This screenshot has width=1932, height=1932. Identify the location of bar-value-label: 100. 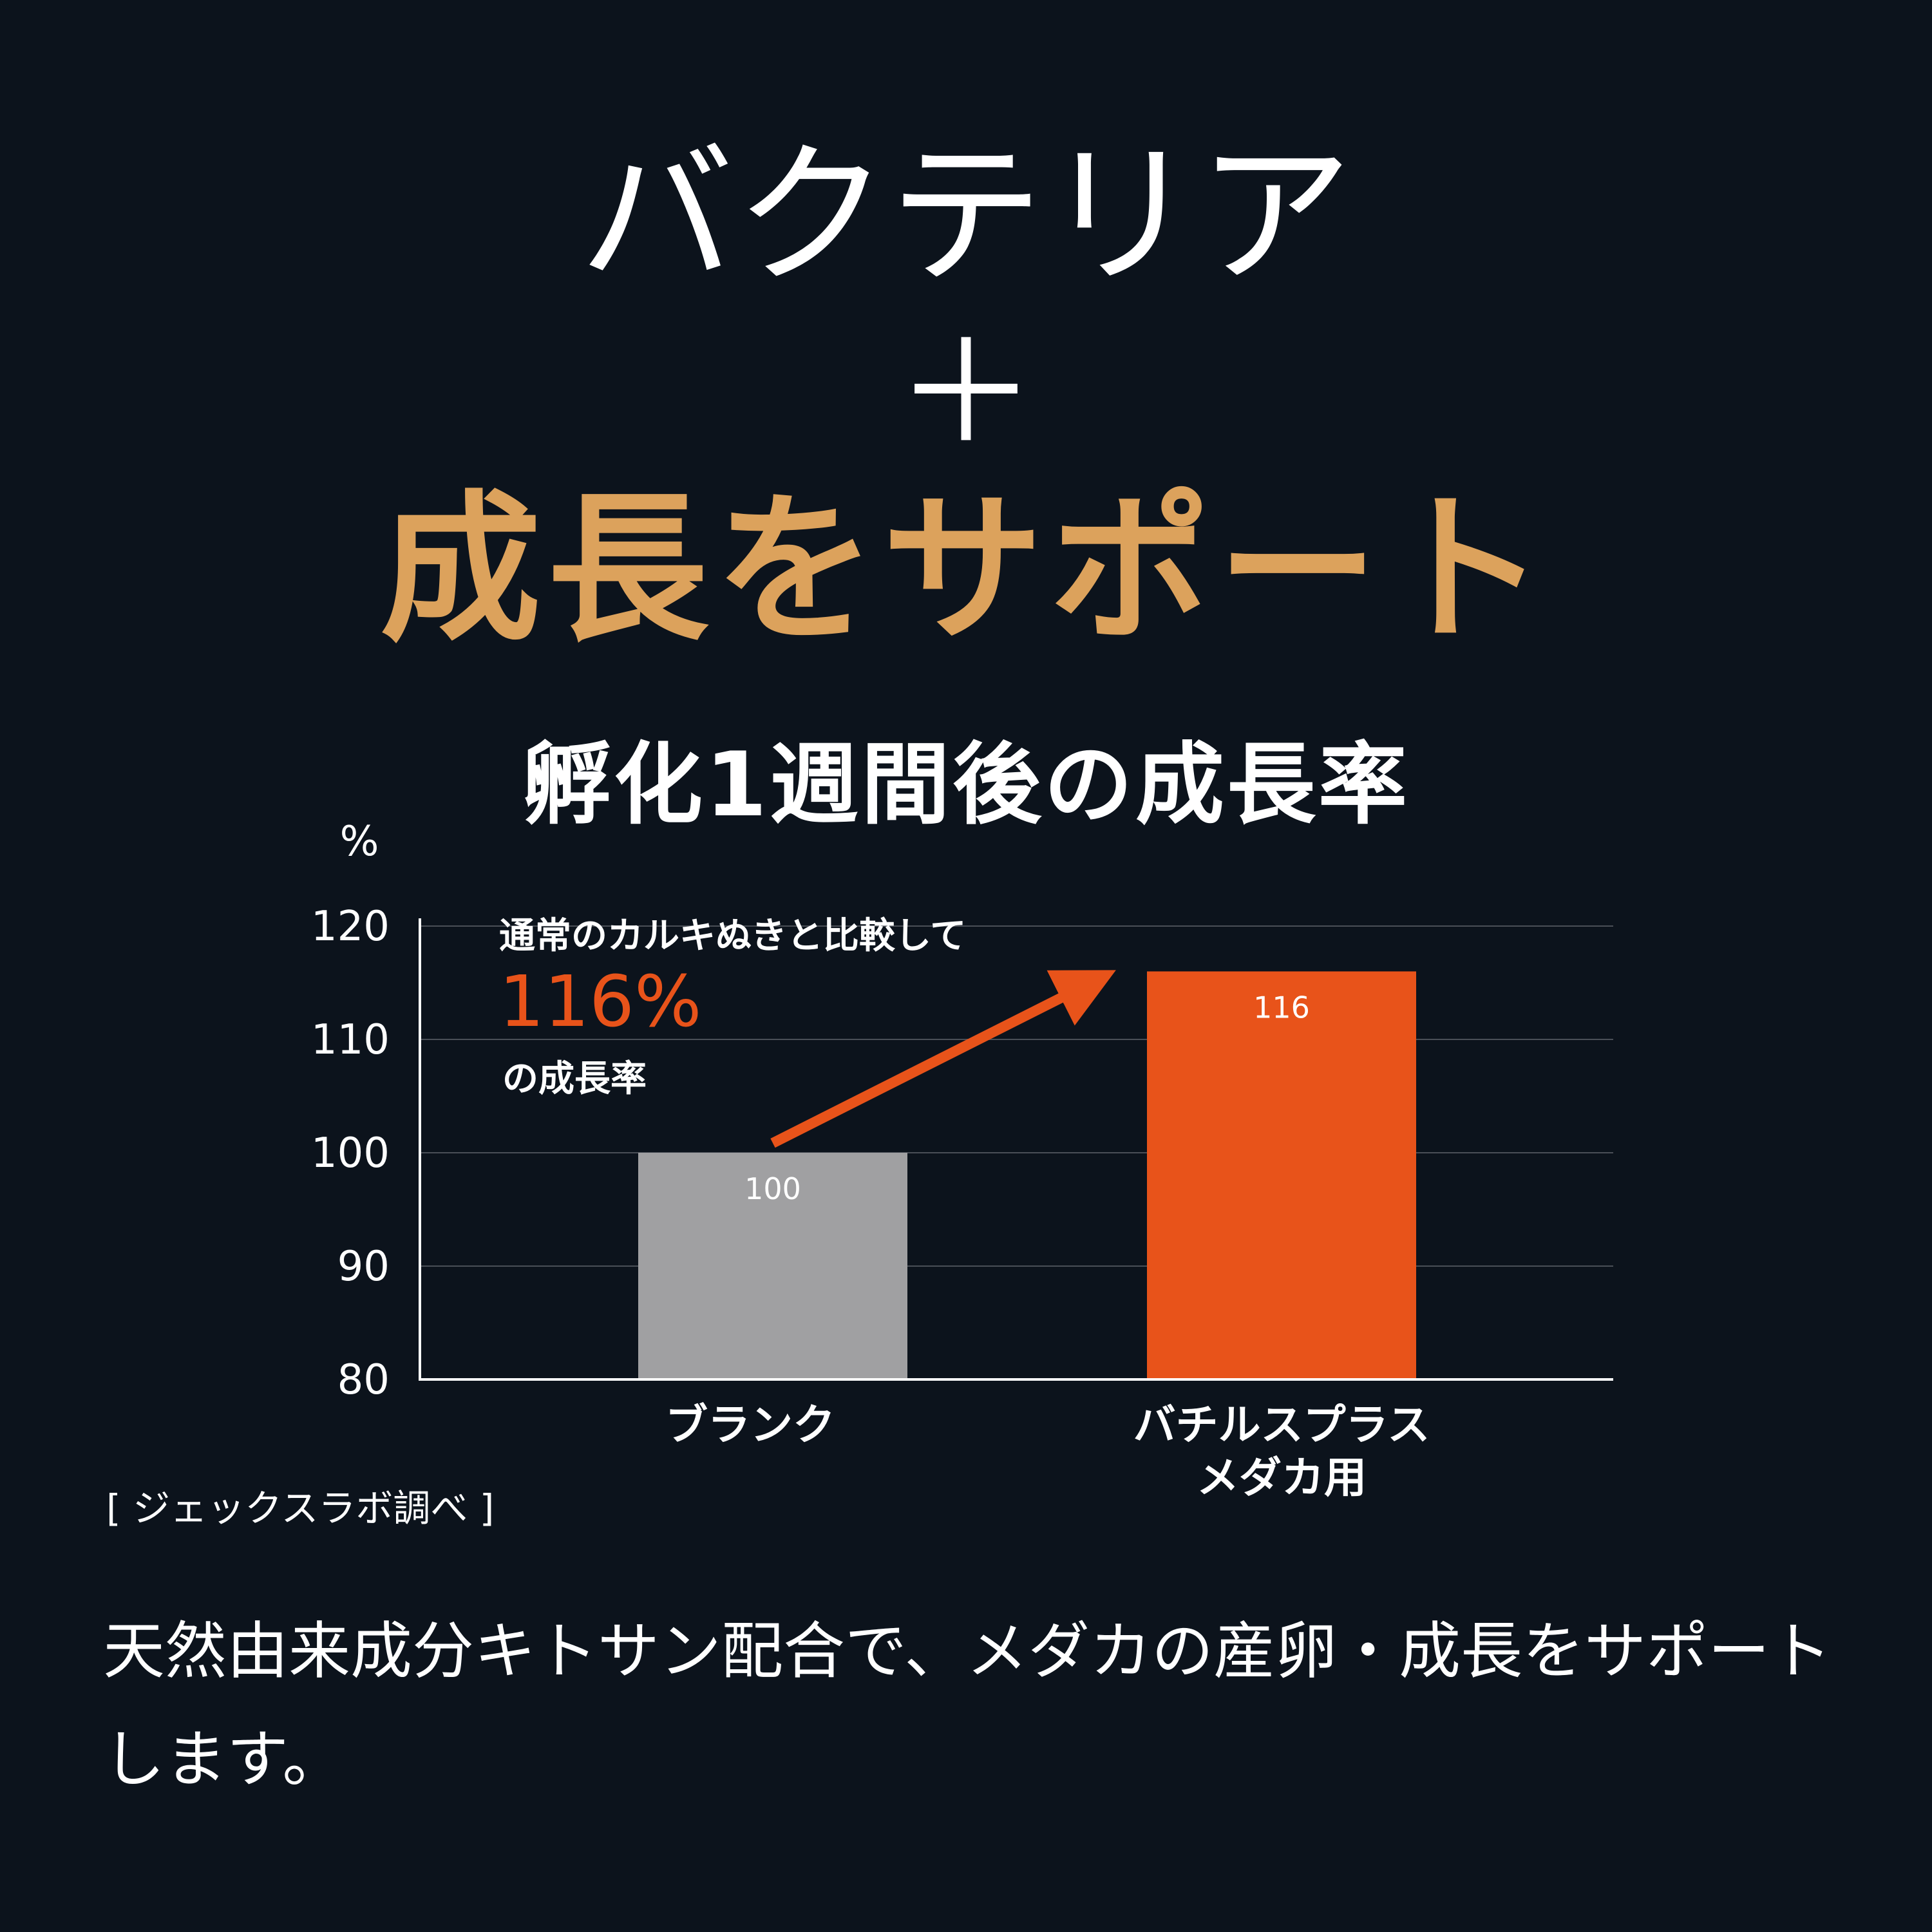
(773, 1189).